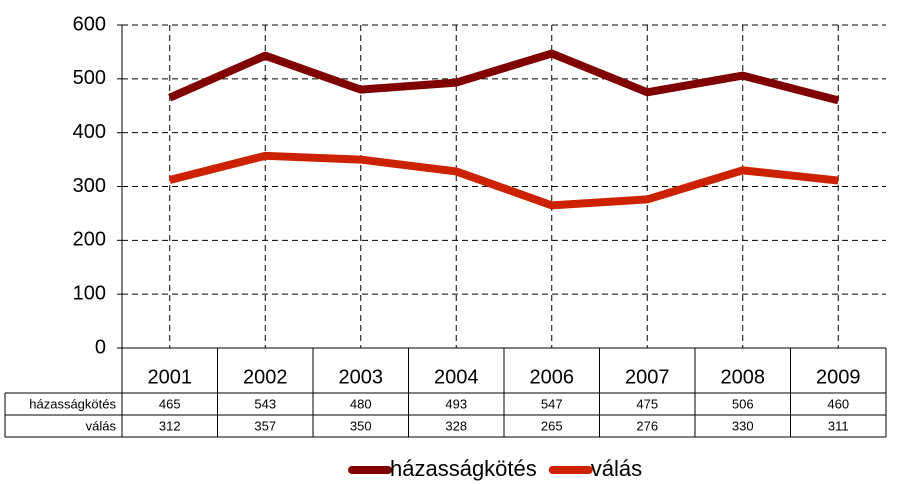  What do you see at coordinates (89, 78) in the screenshot?
I see `y-tick-label: 500` at bounding box center [89, 78].